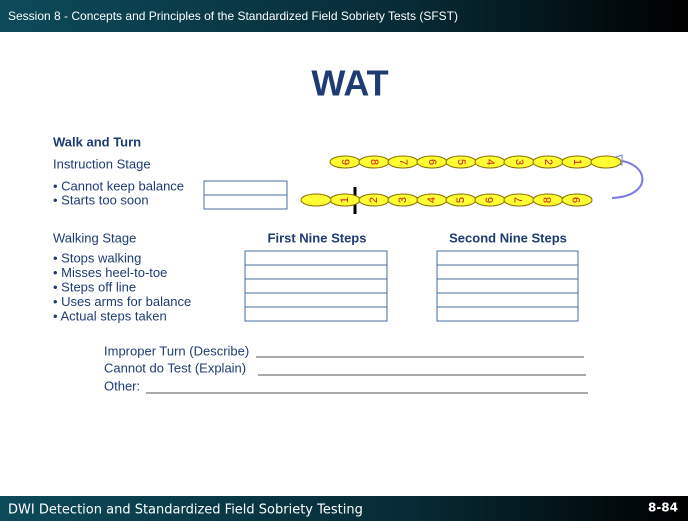 The image size is (688, 521). I want to click on item: • Cannot keep balance, so click(118, 185).